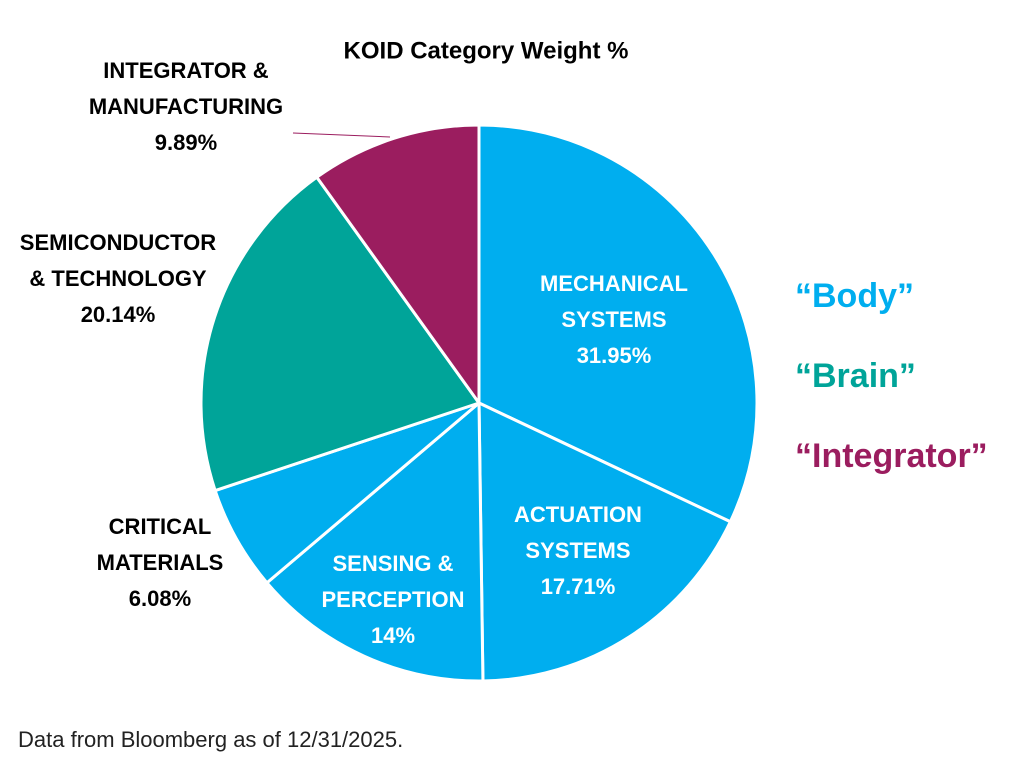  I want to click on annotation: “Body”, so click(854, 296).